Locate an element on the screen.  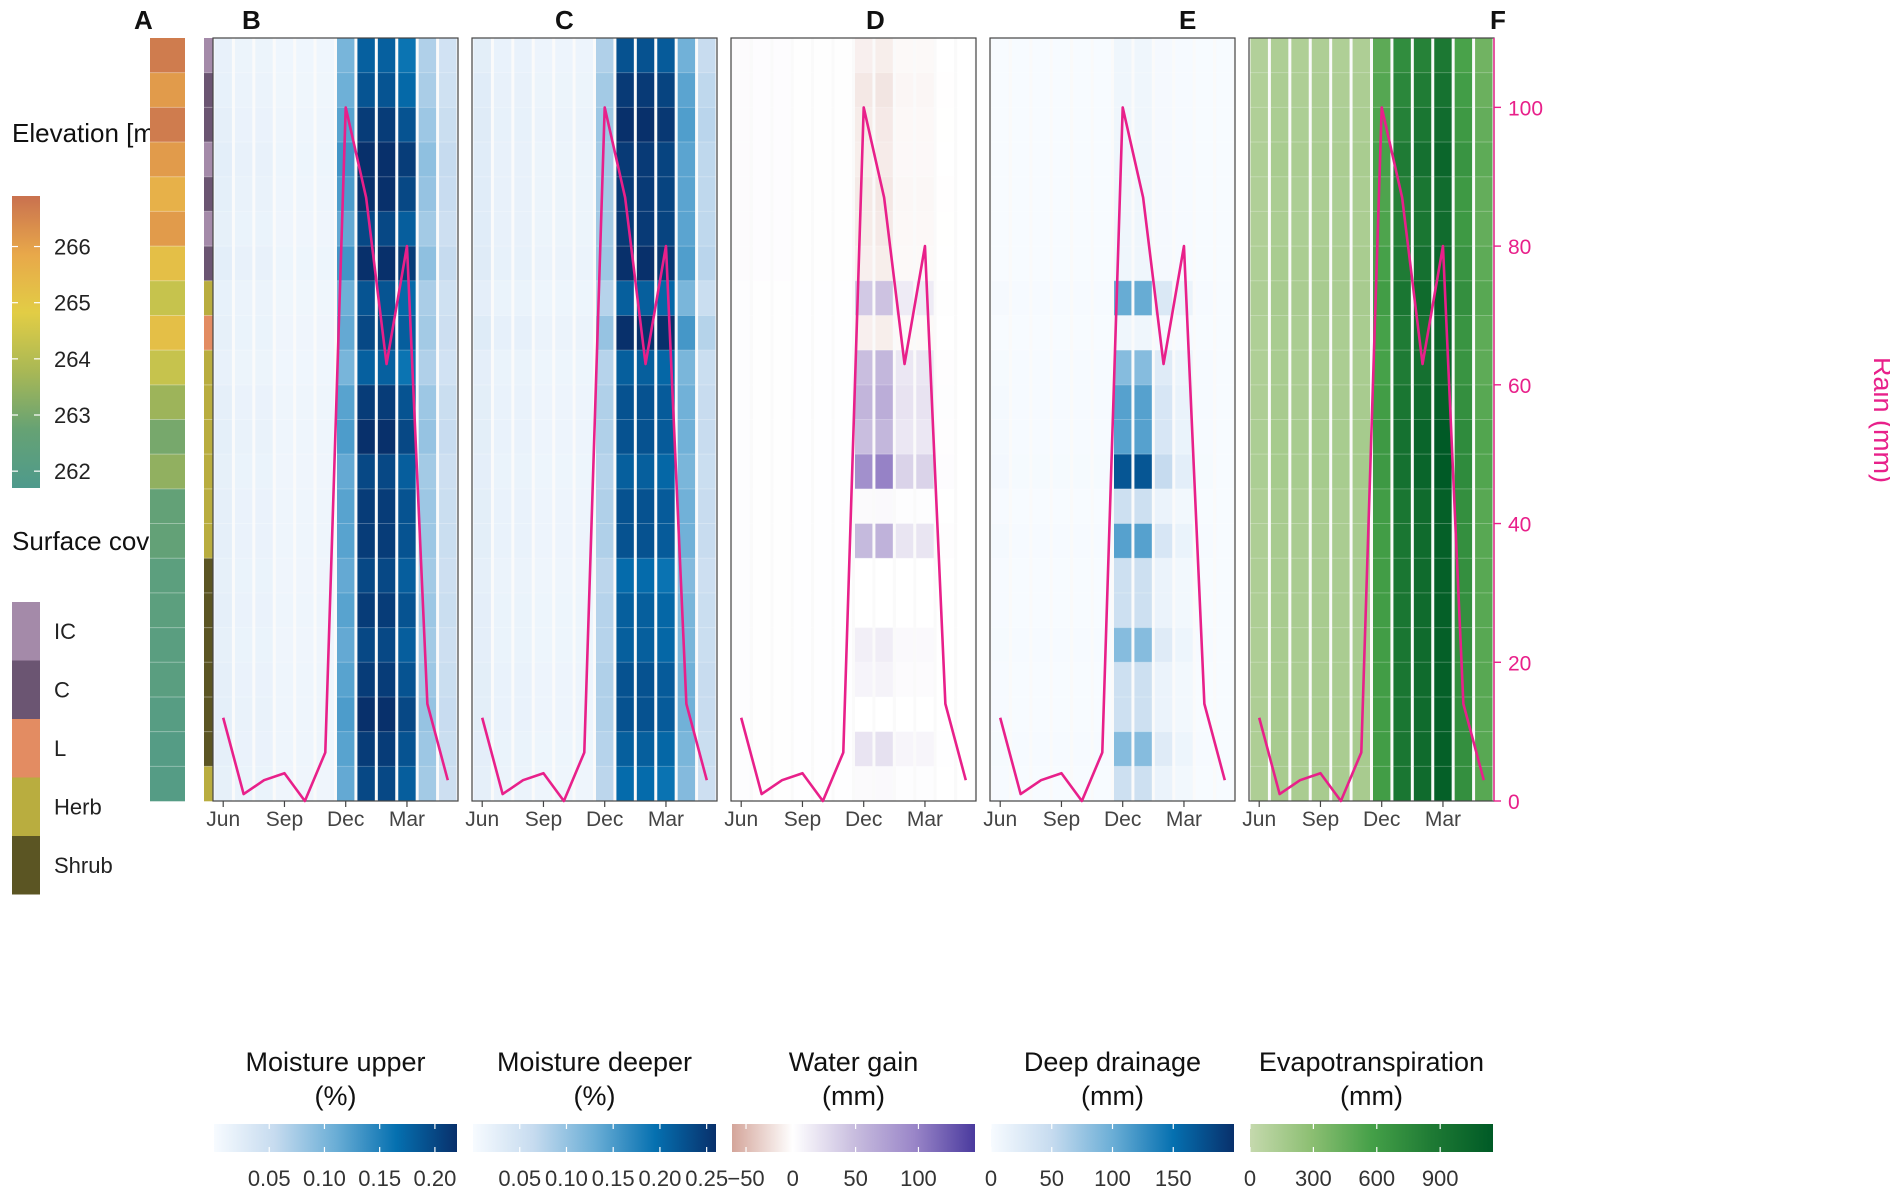
colorbar-c: Moisture deeper (%) 0.05 0.10 0.15 0.20 0.25 is located at coordinates (600, 1119).